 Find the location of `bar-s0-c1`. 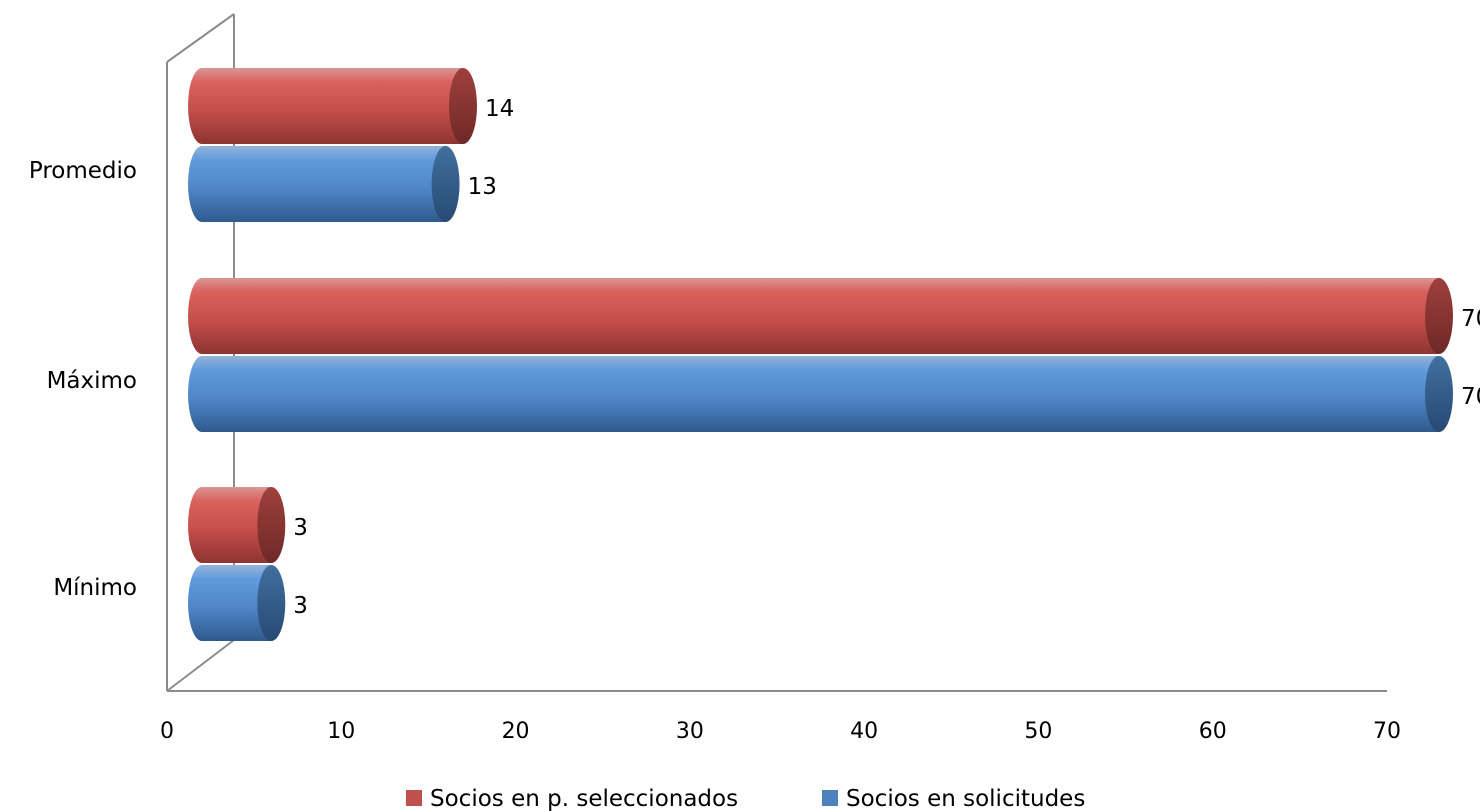

bar-s0-c1 is located at coordinates (820, 316).